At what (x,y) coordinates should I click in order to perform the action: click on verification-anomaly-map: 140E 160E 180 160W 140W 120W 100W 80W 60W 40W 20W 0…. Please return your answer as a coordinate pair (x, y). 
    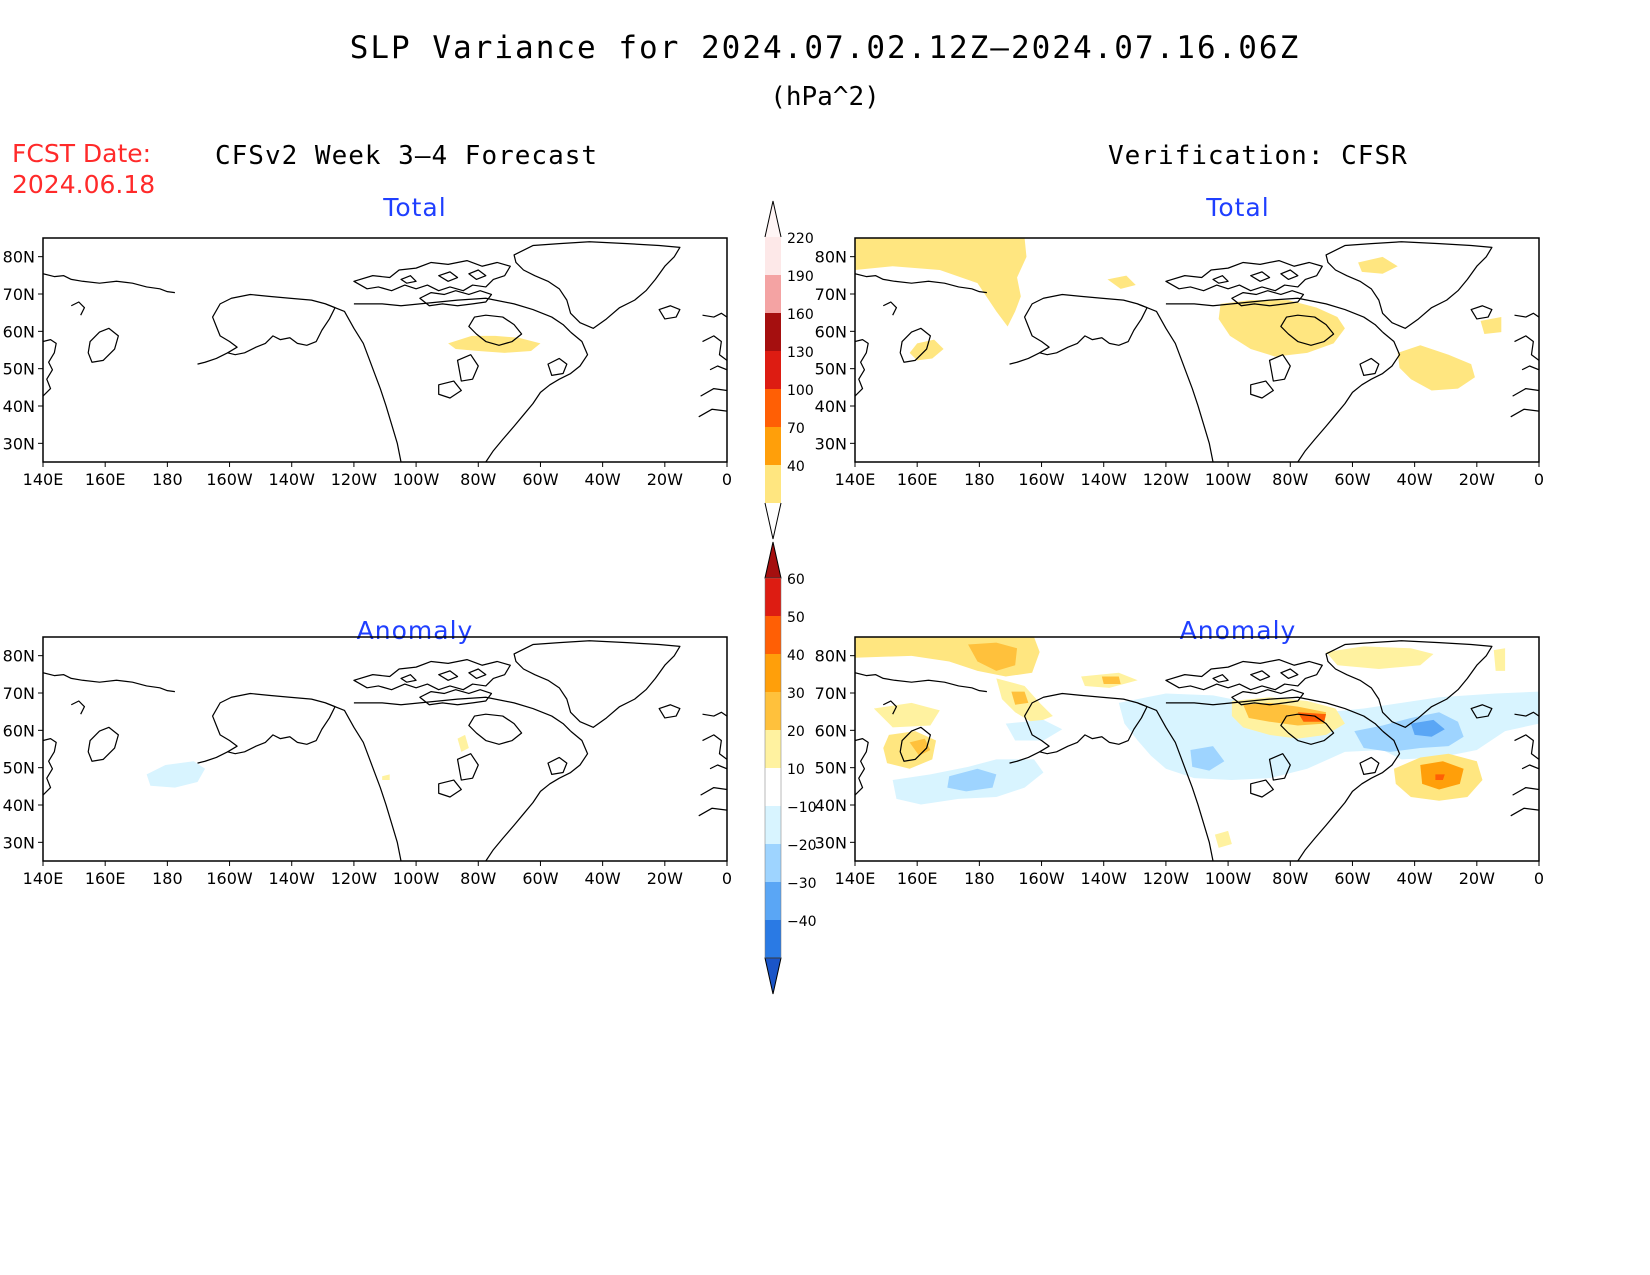
    Looking at the image, I should click on (1179, 762).